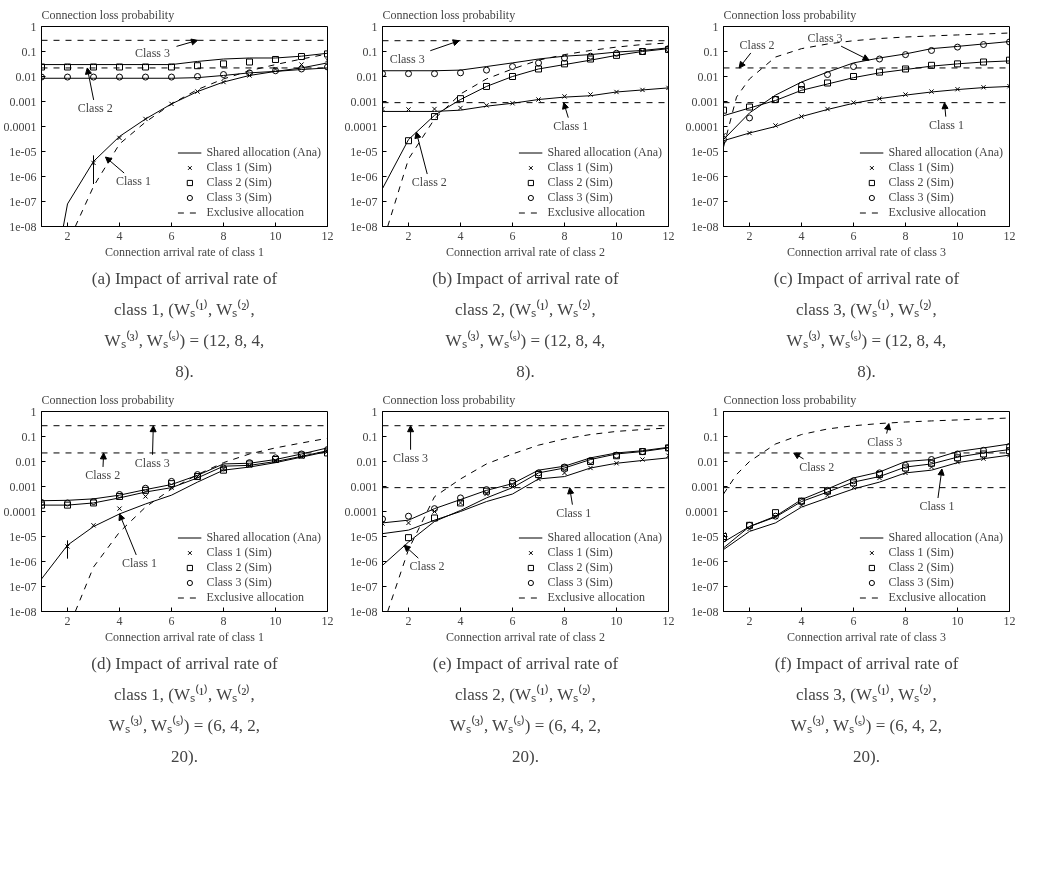 Image resolution: width=1057 pixels, height=880 pixels. I want to click on text: (d) Impact of arrival rate of class 1, (Wₛ⁽¹⁾, Wₛ⁽²⁾, Wₛ⁽³⁾, Wₛ⁽ˢ⁾) = (6, 4, 2, 20)., so click(185, 709).